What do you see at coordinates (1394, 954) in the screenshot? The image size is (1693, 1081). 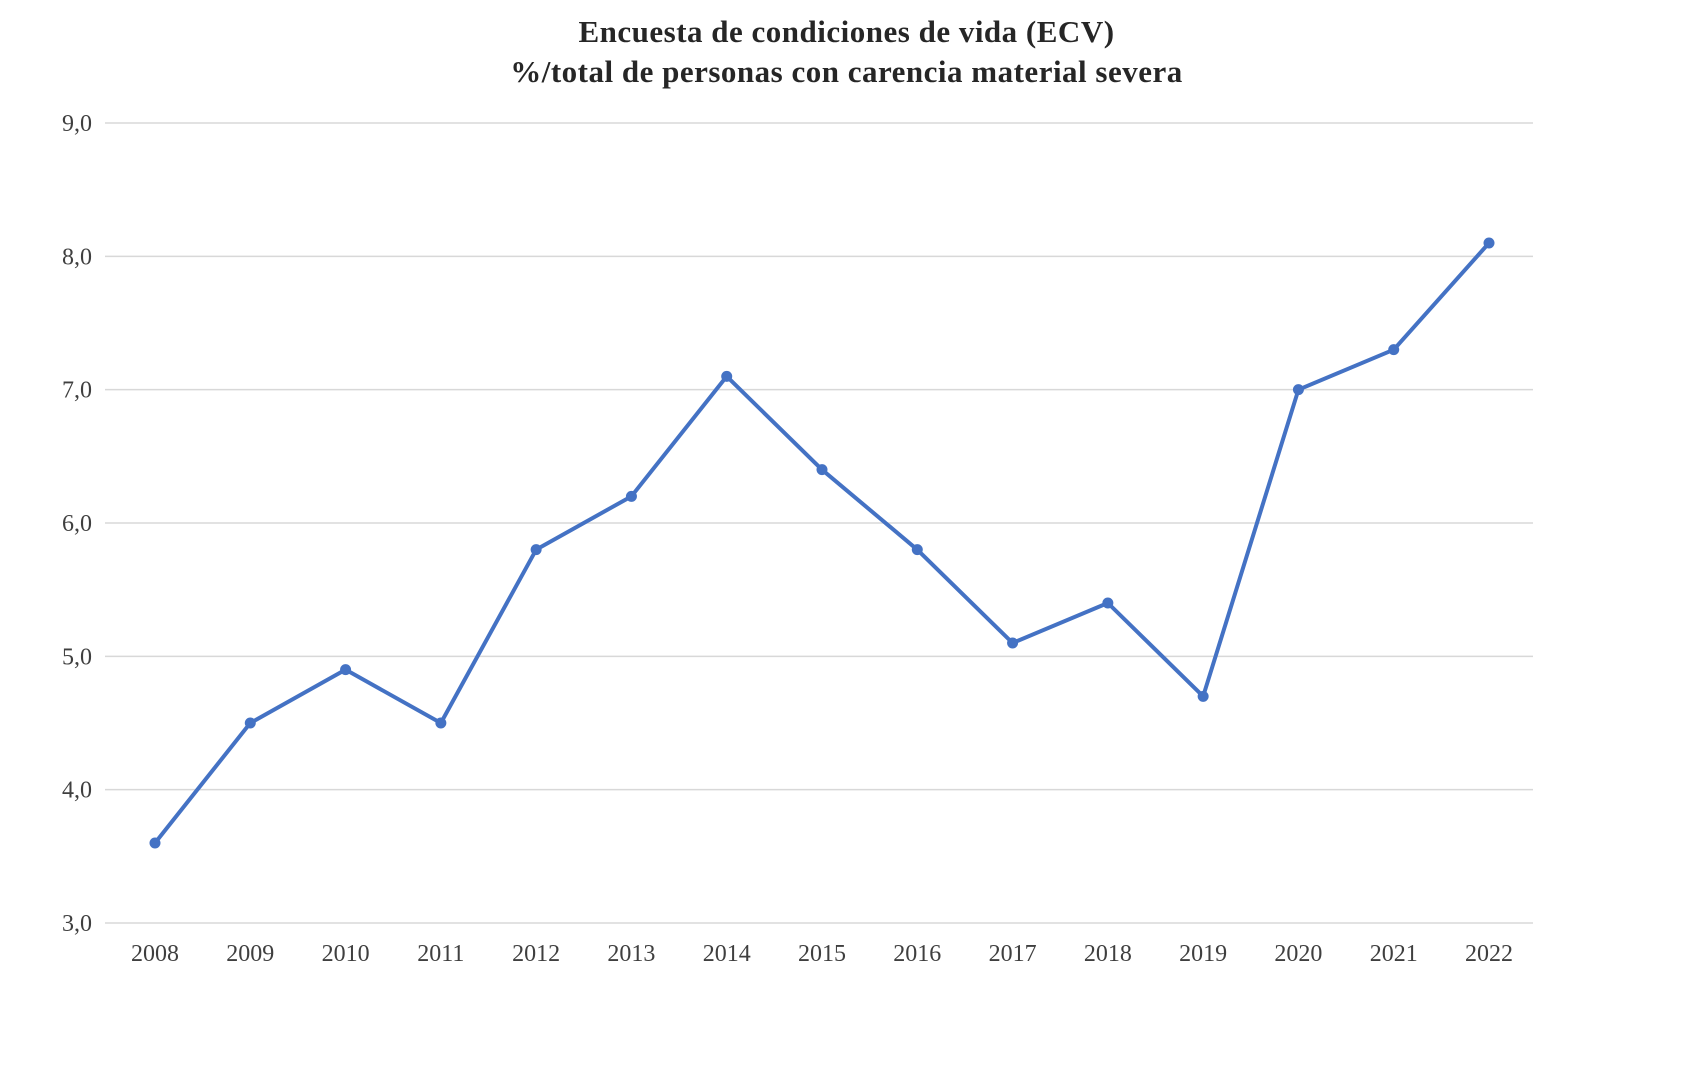 I see `x-tick-label: 2021` at bounding box center [1394, 954].